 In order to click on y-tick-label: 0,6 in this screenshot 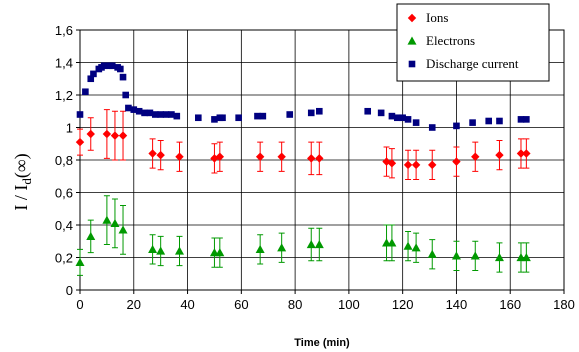, I will do `click(64, 193)`.